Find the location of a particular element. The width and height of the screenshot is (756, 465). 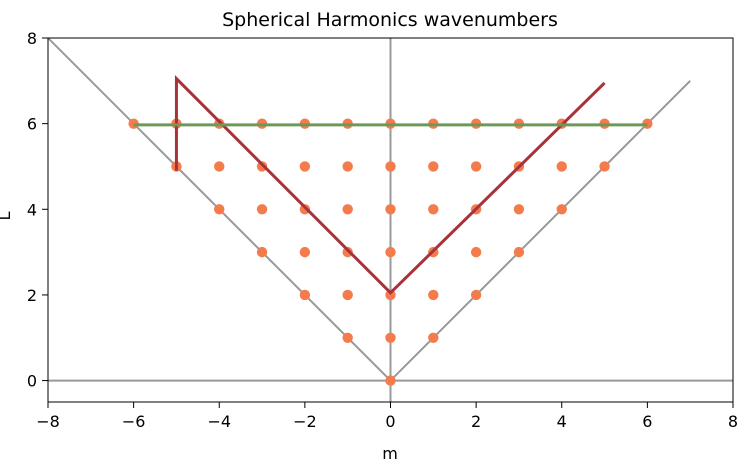

y-tick-label: 2 is located at coordinates (32, 295).